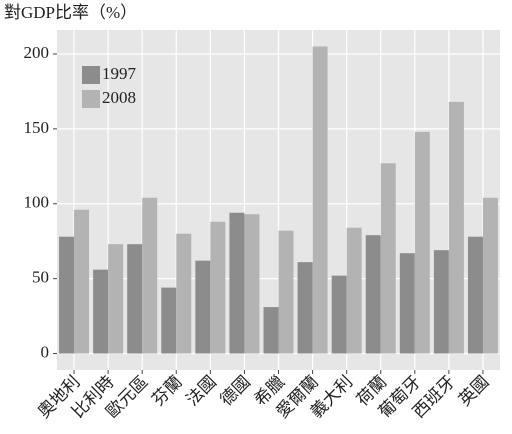 Image resolution: width=512 pixels, height=434 pixels. Describe the element at coordinates (70, 12) in the screenshot. I see `chart-title: 對GDP比率（%）` at that location.